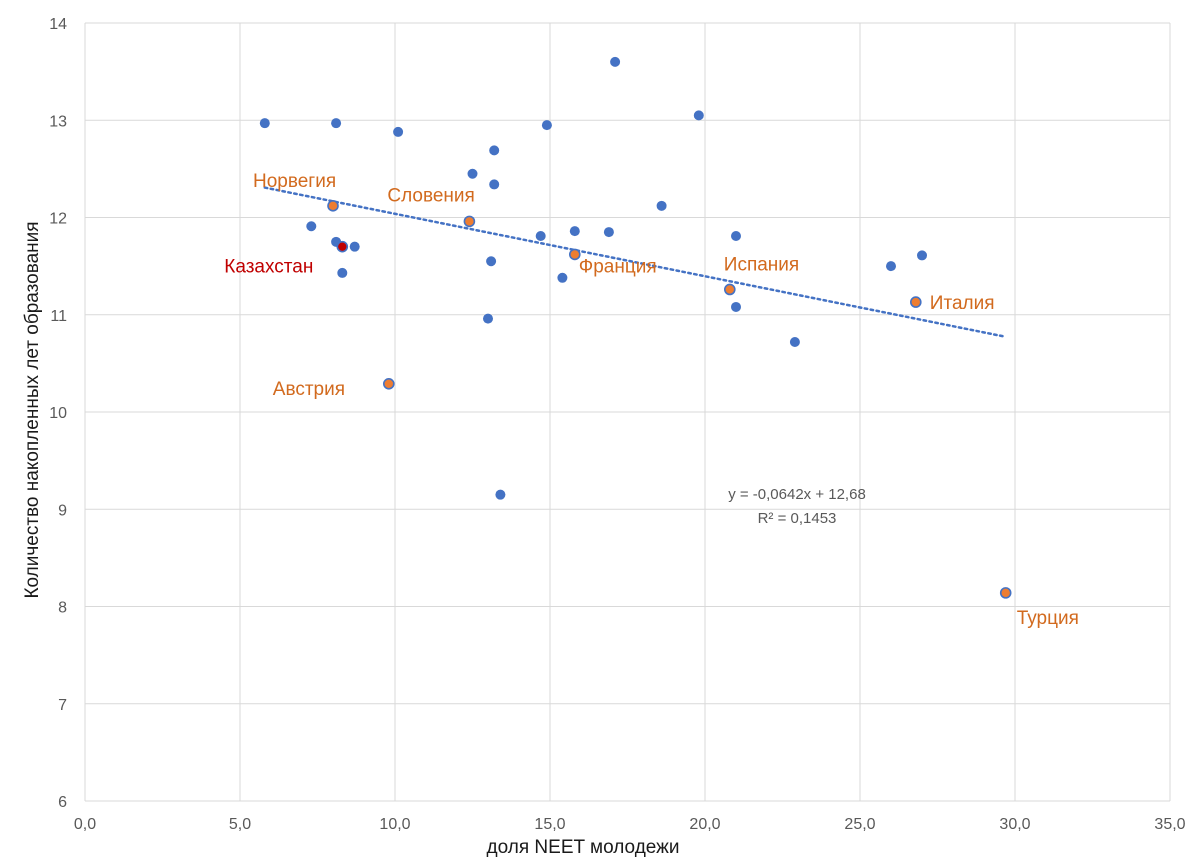 Image resolution: width=1192 pixels, height=861 pixels. I want to click on y-tick-label: 12, so click(58, 219).